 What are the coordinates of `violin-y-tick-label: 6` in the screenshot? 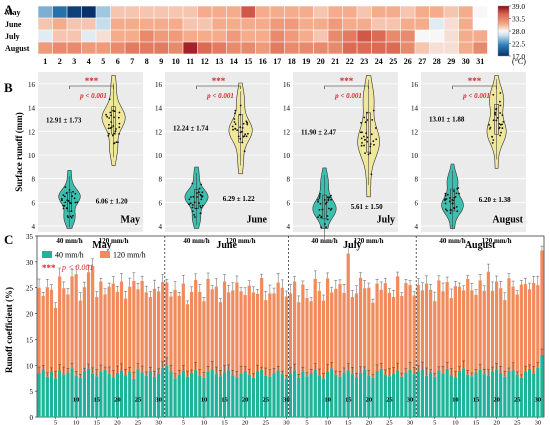 It's located at (289, 203).